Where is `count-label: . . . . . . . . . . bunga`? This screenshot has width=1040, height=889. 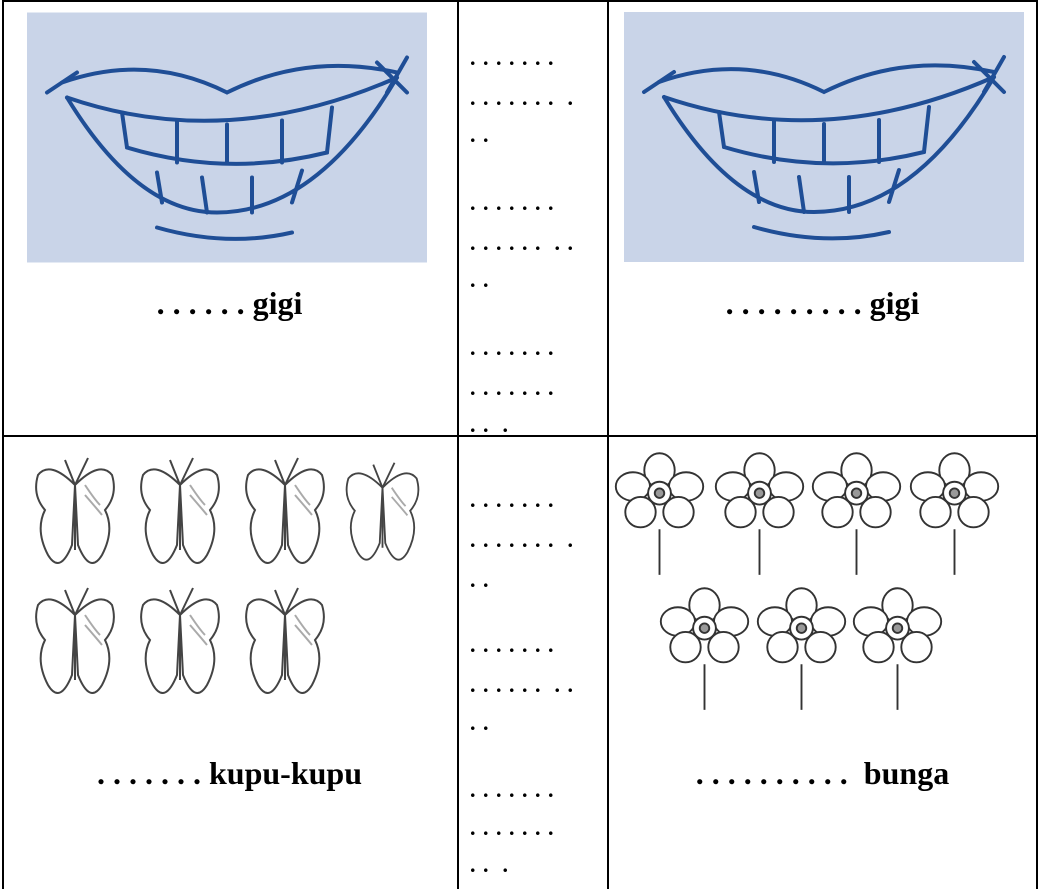 count-label: . . . . . . . . . . bunga is located at coordinates (822, 773).